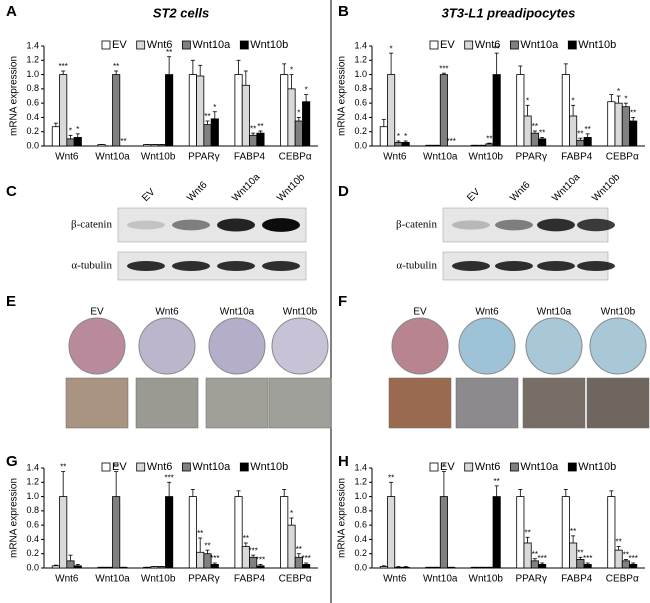  Describe the element at coordinates (554, 403) in the screenshot. I see `micrograph` at that location.